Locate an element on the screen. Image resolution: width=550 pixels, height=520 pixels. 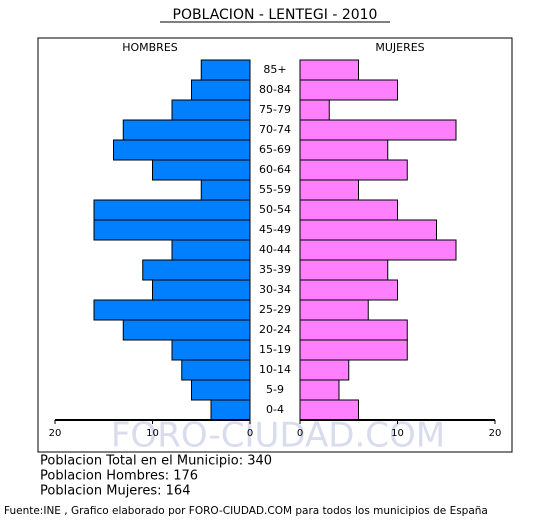
category-label: 15-19 is located at coordinates (275, 349).